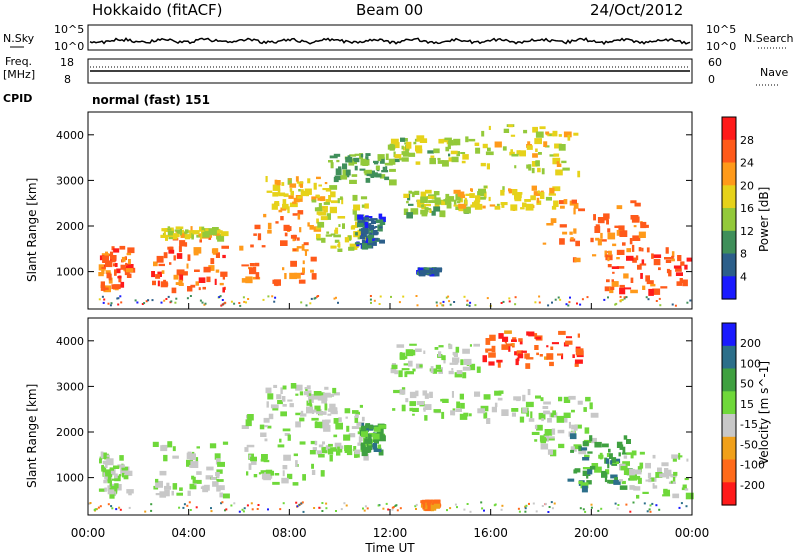 The image size is (800, 554). Describe the element at coordinates (389, 547) in the screenshot. I see `time-axis-label: Time UT` at that location.